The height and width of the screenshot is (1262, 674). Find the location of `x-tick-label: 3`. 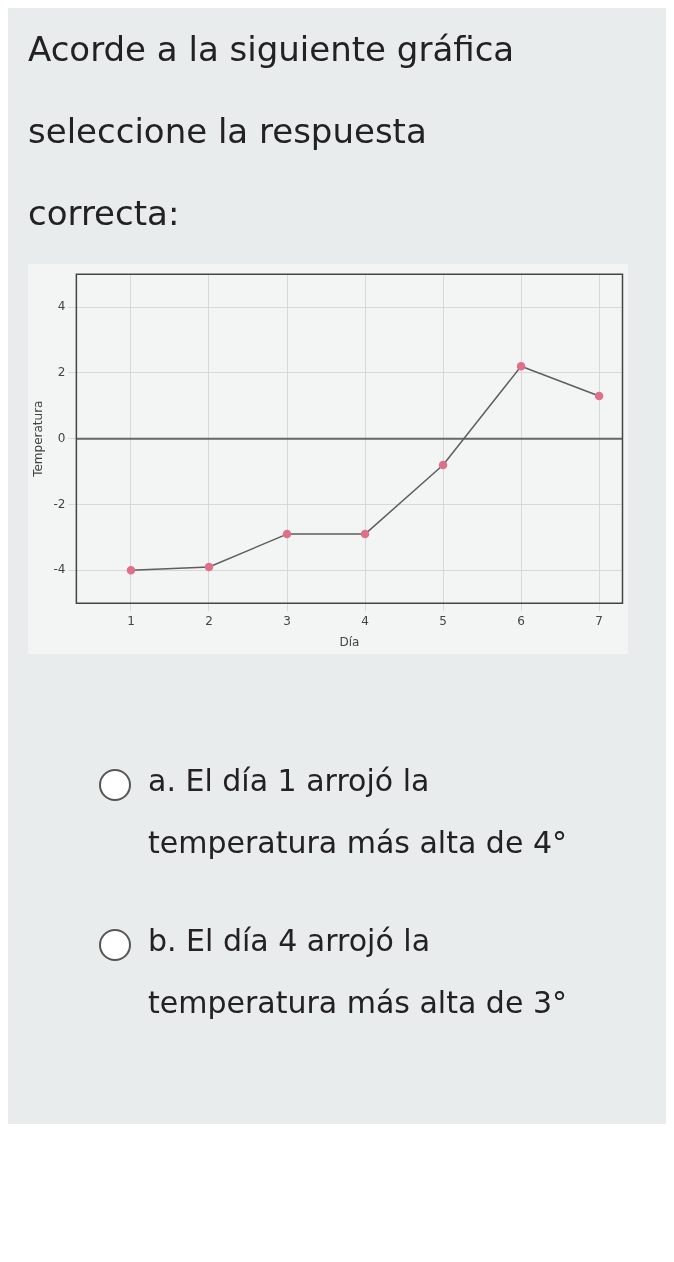

x-tick-label: 3 is located at coordinates (287, 620).